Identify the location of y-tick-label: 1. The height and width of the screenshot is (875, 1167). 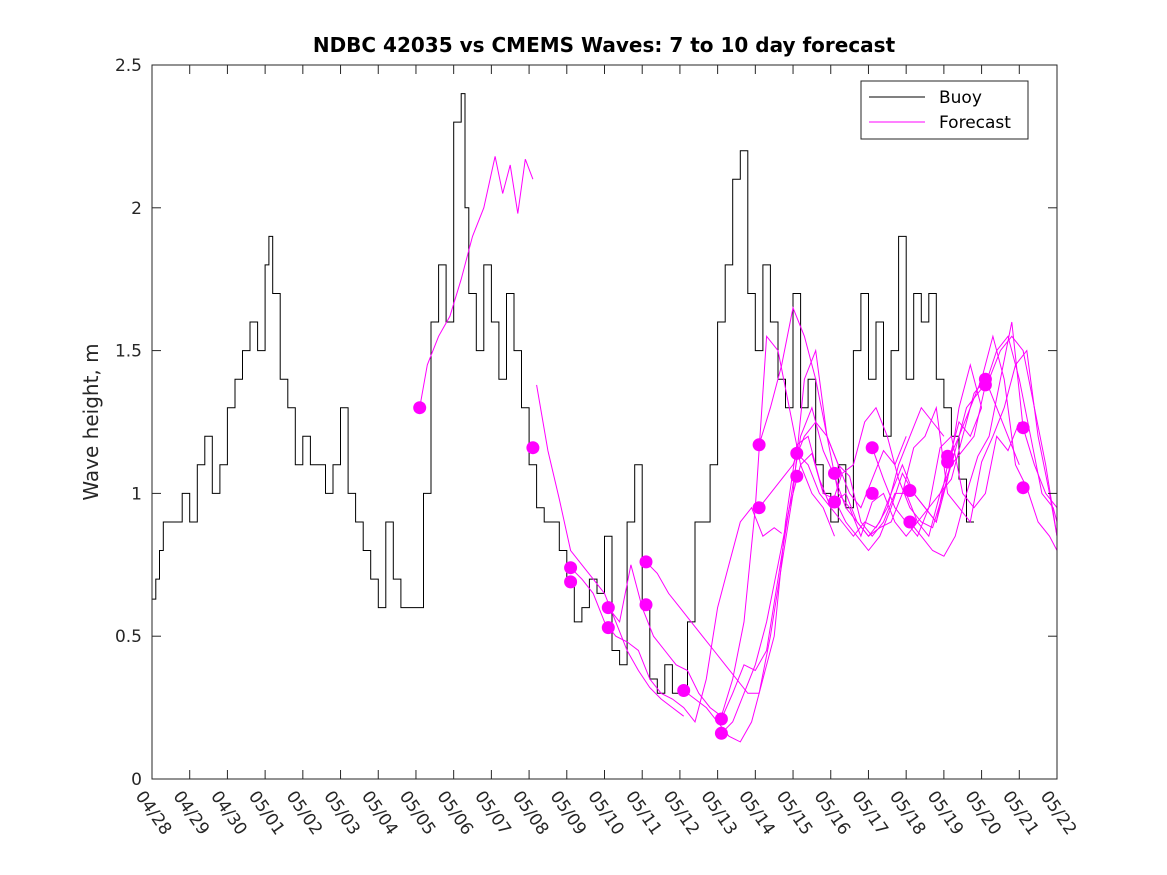
(136, 494).